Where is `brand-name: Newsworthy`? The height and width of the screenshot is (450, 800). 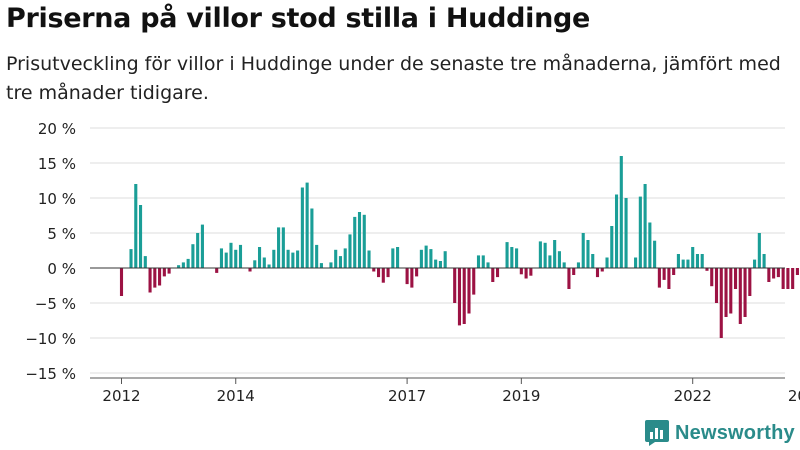 brand-name: Newsworthy is located at coordinates (735, 432).